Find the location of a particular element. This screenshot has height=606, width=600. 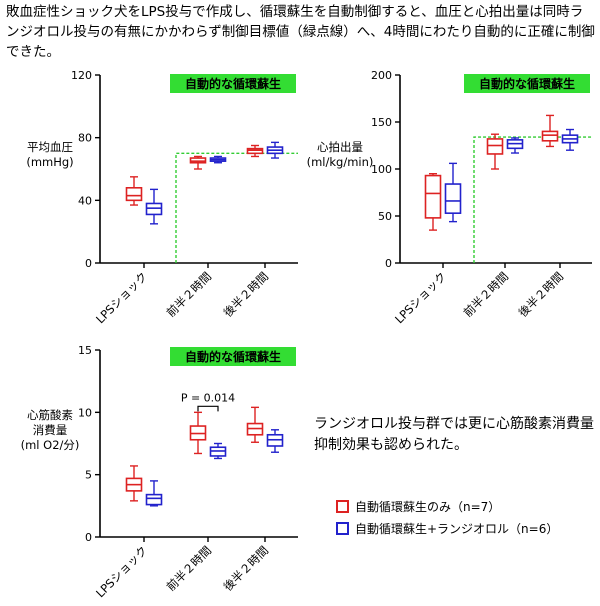

legend-item-blue: 自動循環蘇生+ランジオロル（n=6） is located at coordinates (447, 528).